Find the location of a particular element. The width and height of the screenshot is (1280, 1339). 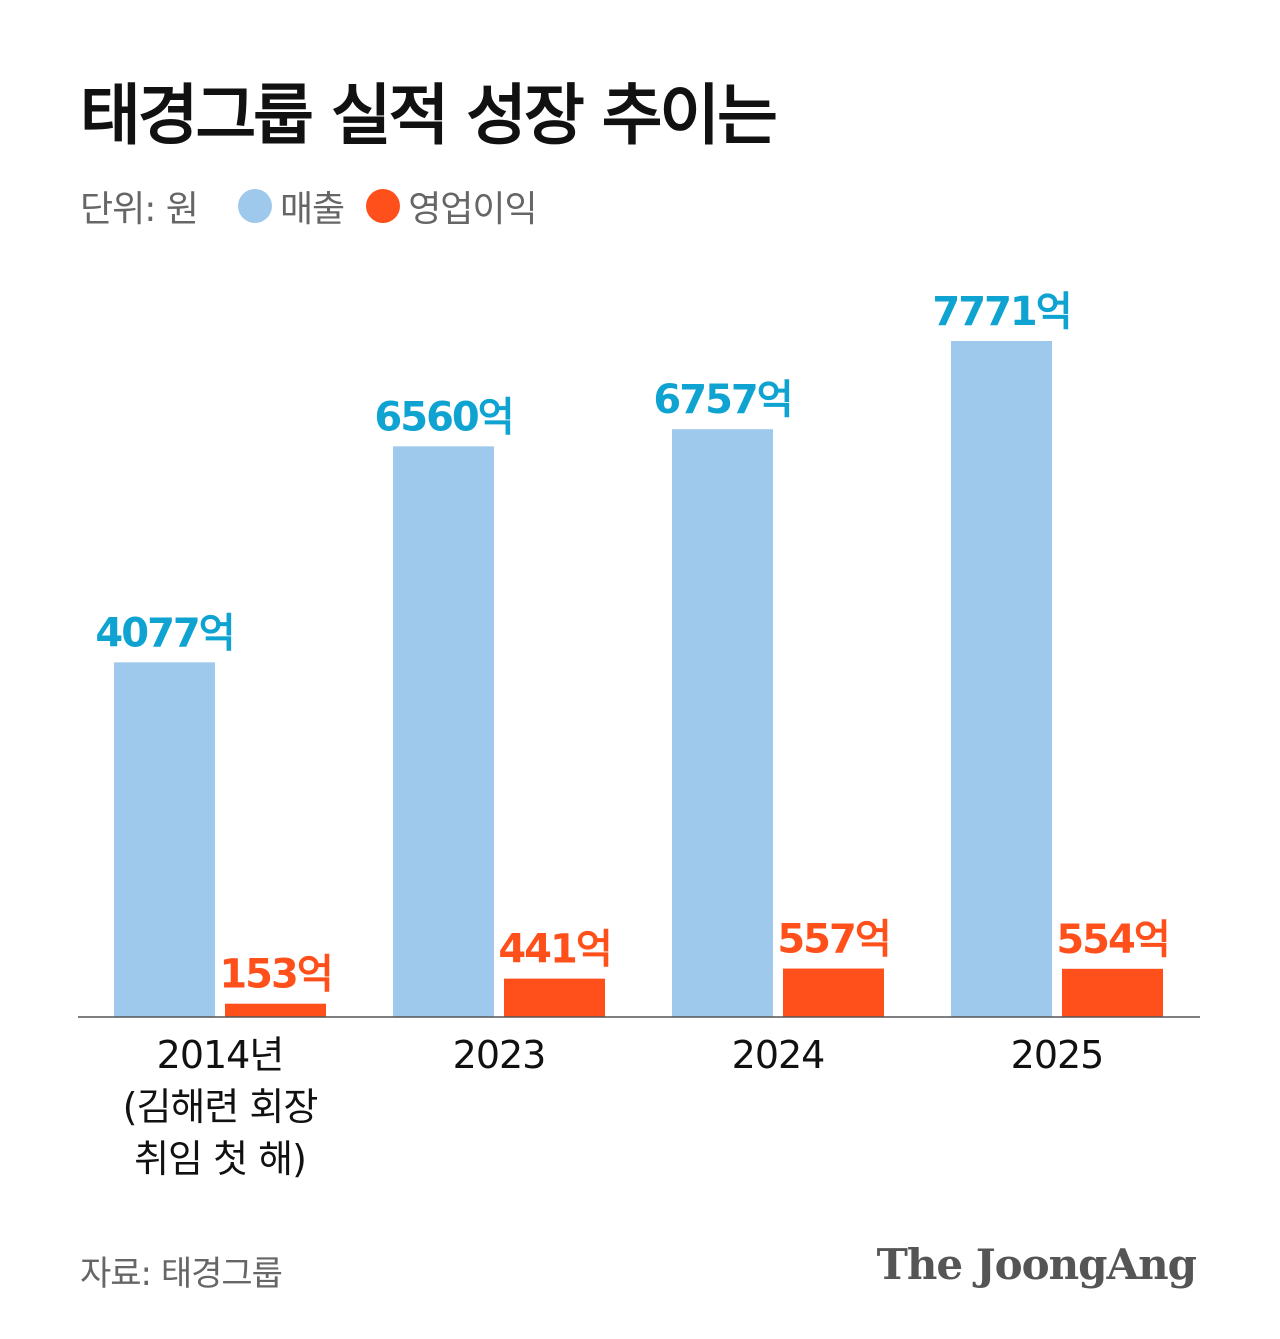

legend-item-profit: 영업이익 is located at coordinates (452, 206).